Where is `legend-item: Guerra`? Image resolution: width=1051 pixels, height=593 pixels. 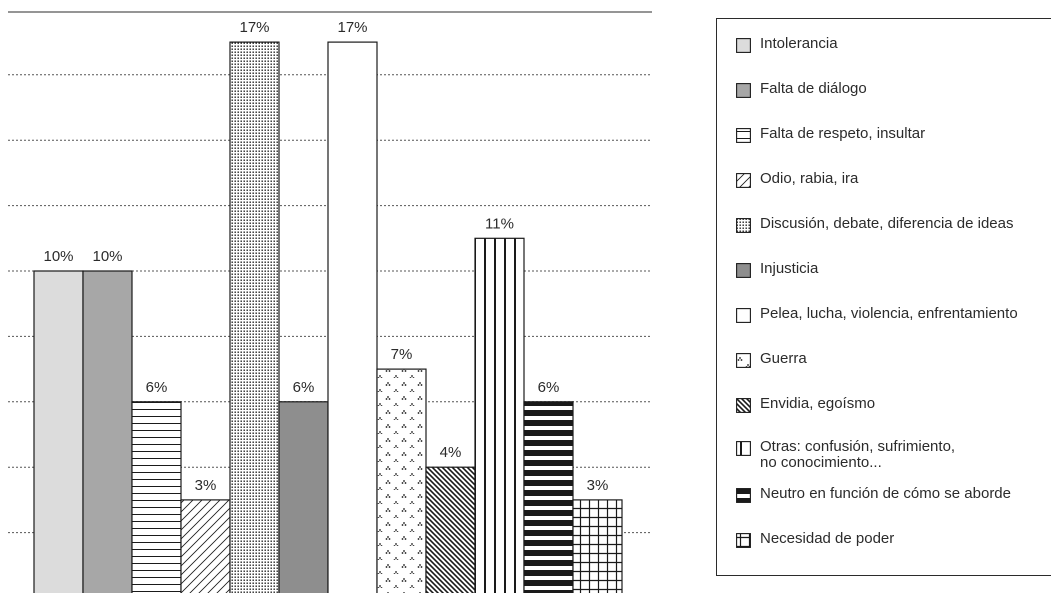
legend-item: Guerra is located at coordinates (762, 359).